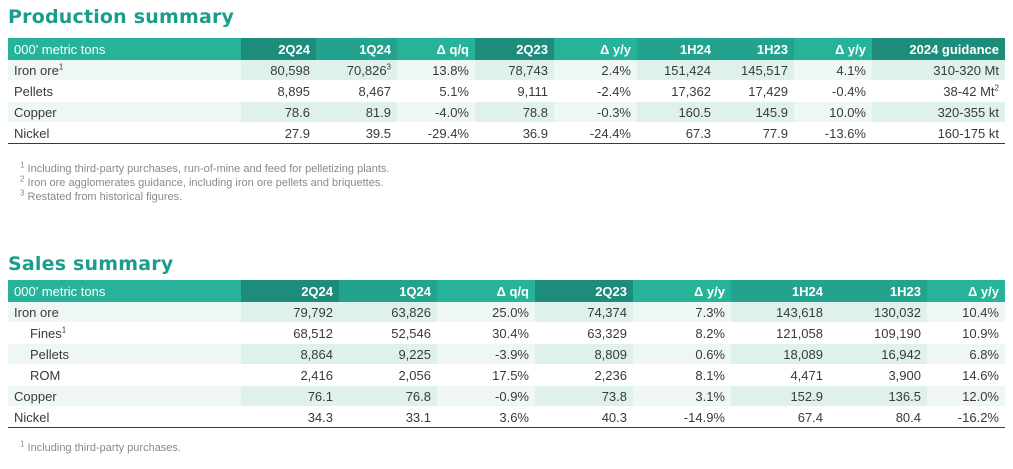 Image resolution: width=1013 pixels, height=469 pixels. What do you see at coordinates (414, 375) in the screenshot?
I see `cell-value: 2,056` at bounding box center [414, 375].